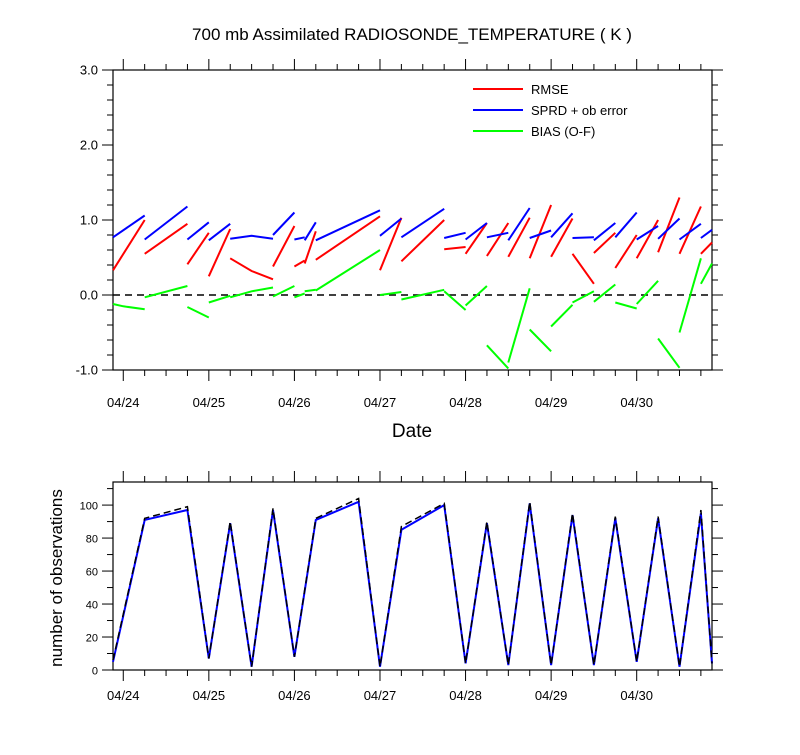 Image resolution: width=800 pixels, height=755 pixels. Describe the element at coordinates (209, 695) in the screenshot. I see `bottom-x-tick-label: 04/25` at that location.